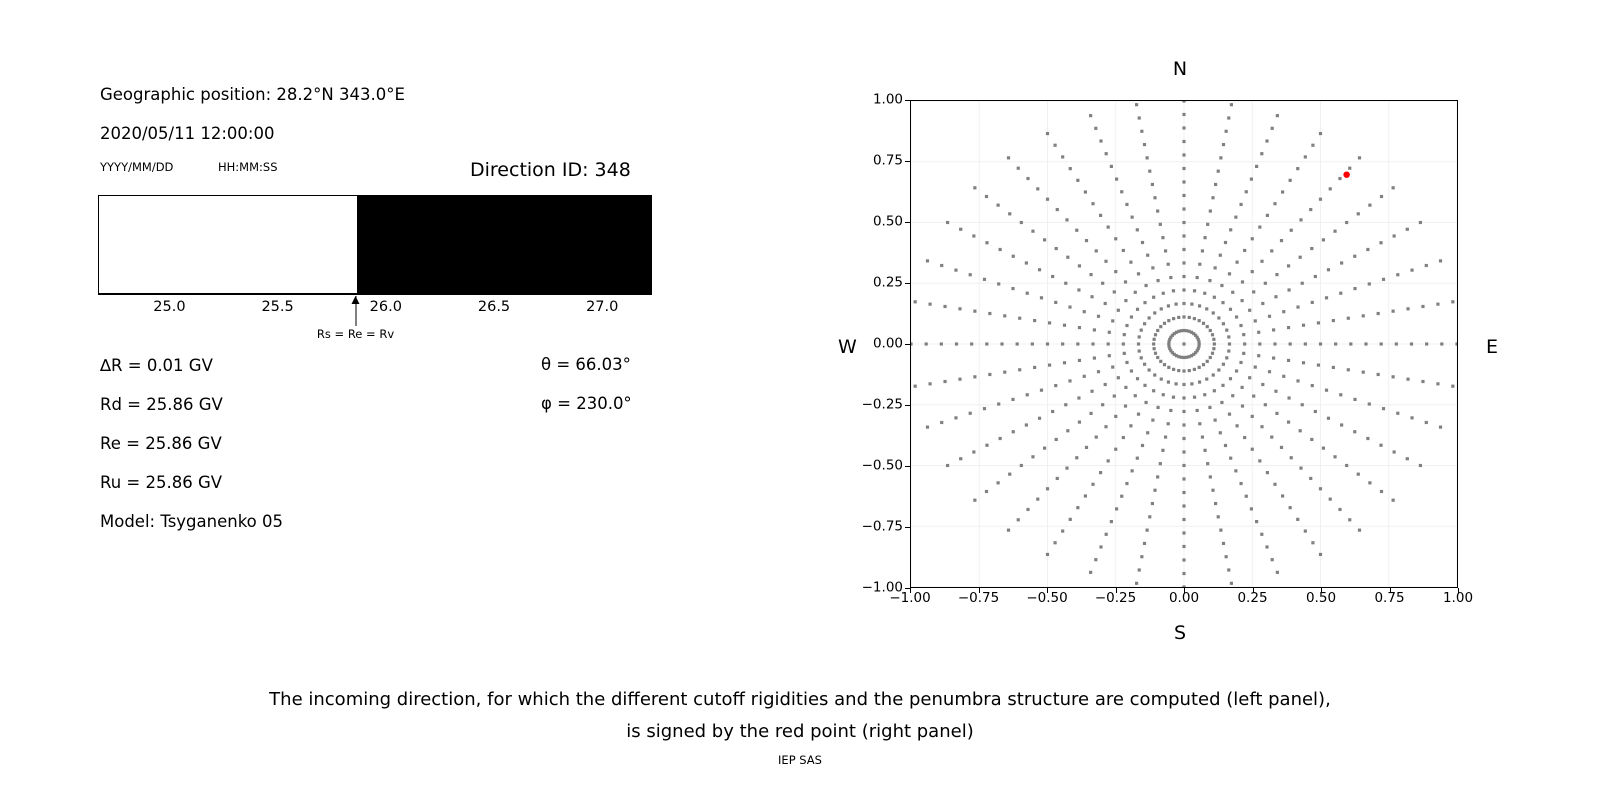 Image resolution: width=1600 pixels, height=800 pixels. Describe the element at coordinates (192, 521) in the screenshot. I see `param-model: Model: Tsyganenko 05` at that location.